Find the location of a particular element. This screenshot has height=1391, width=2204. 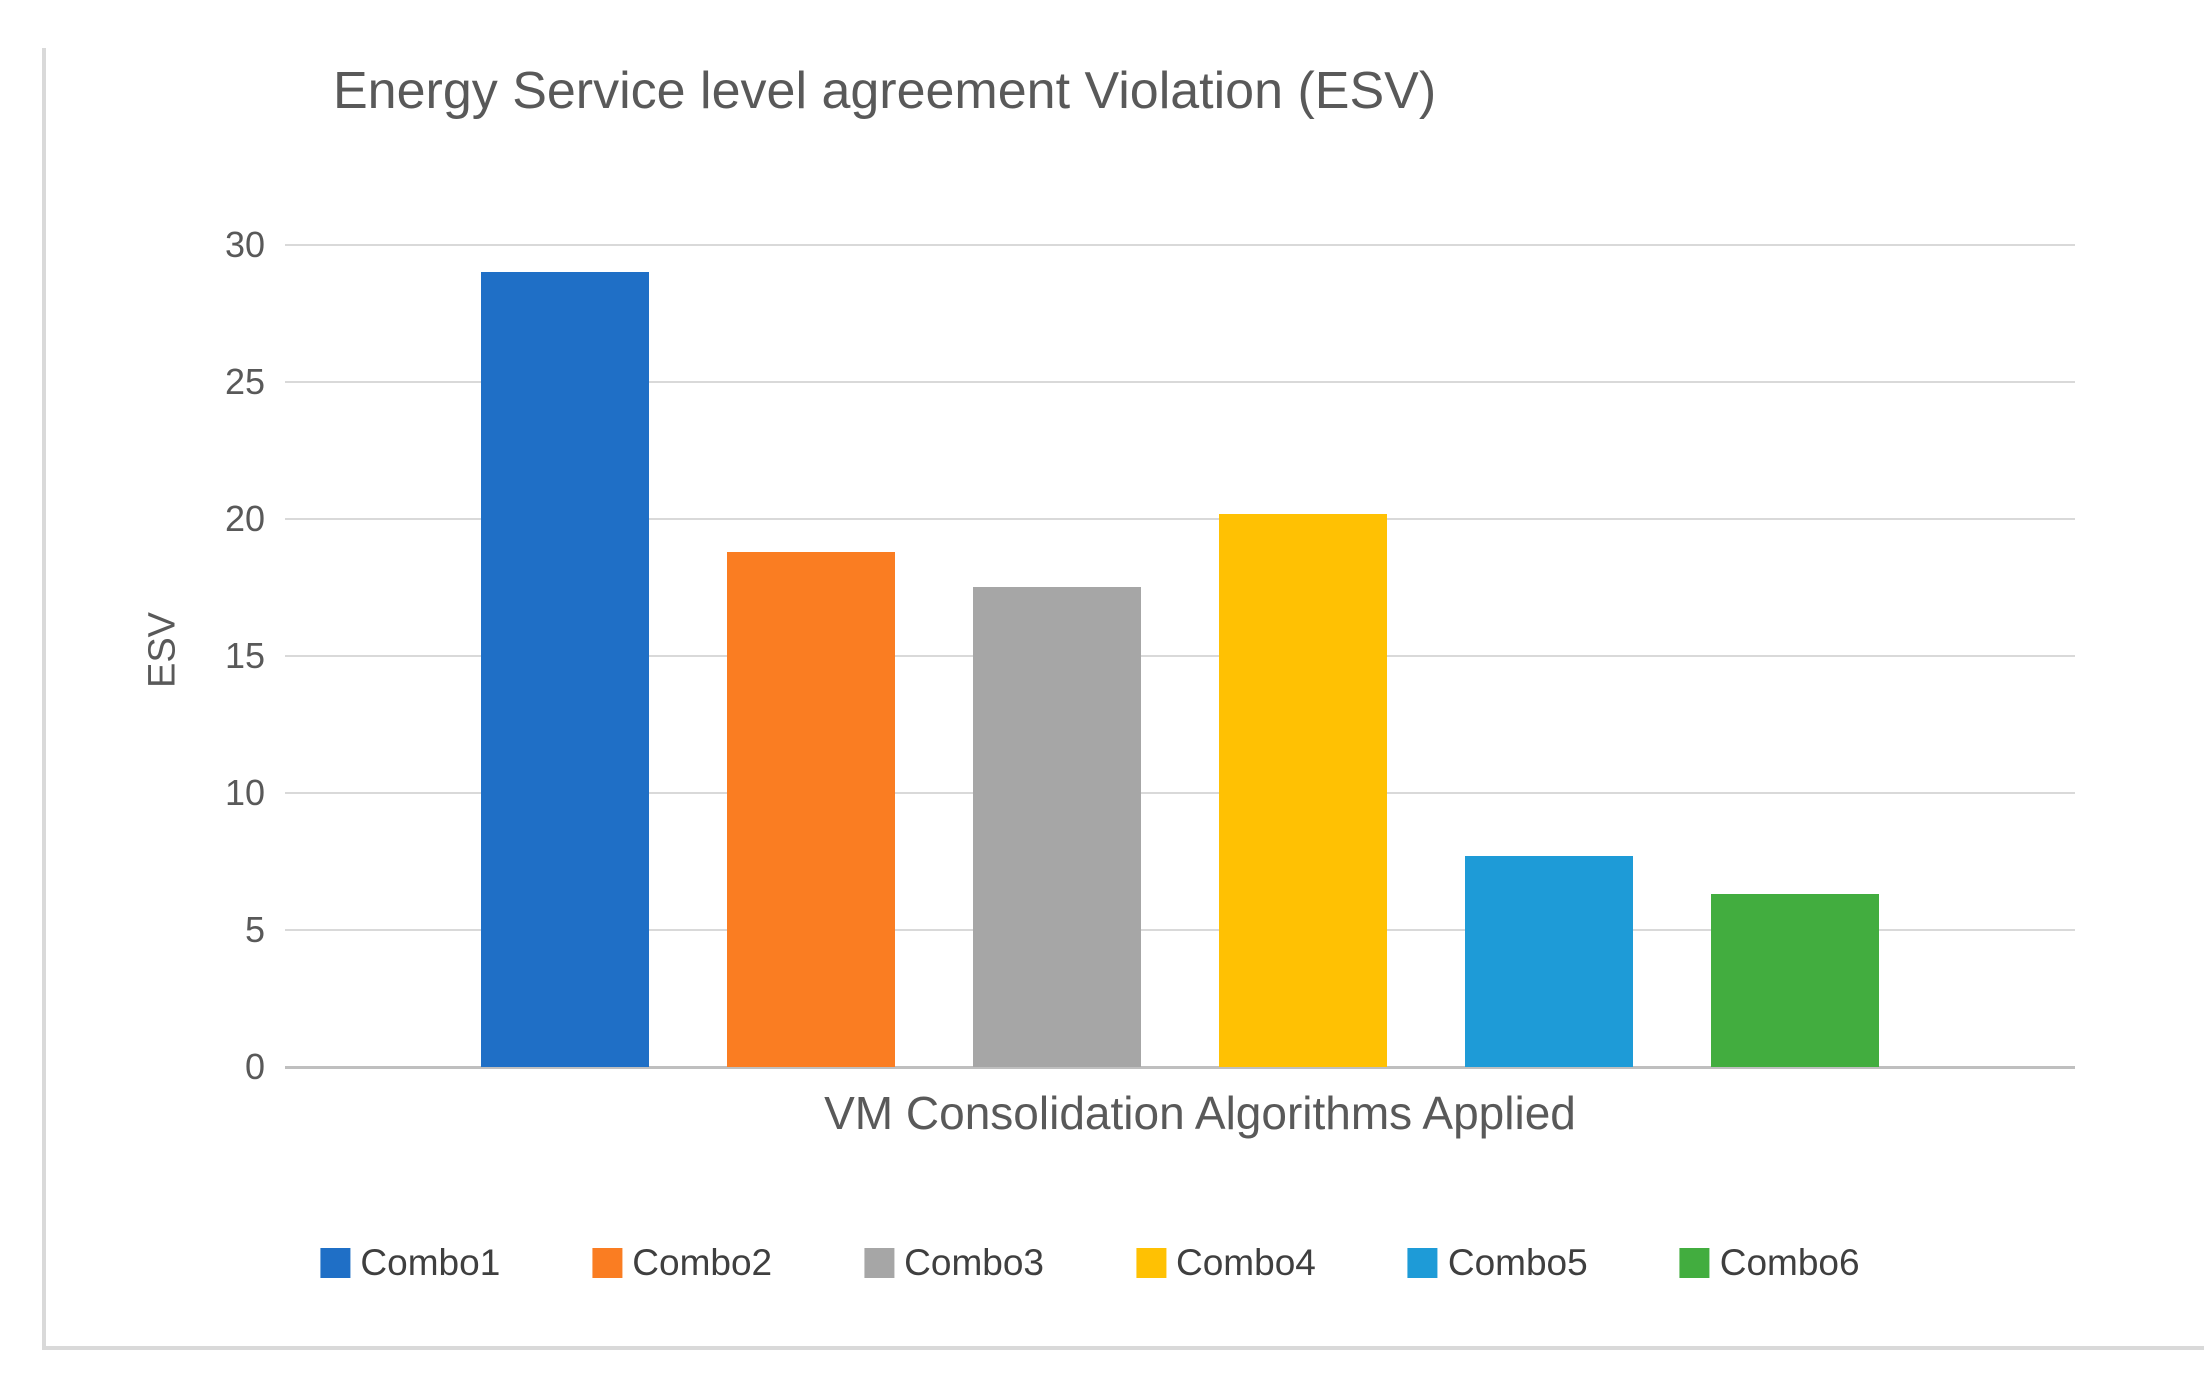

figure-border-bottom is located at coordinates (1123, 1348).